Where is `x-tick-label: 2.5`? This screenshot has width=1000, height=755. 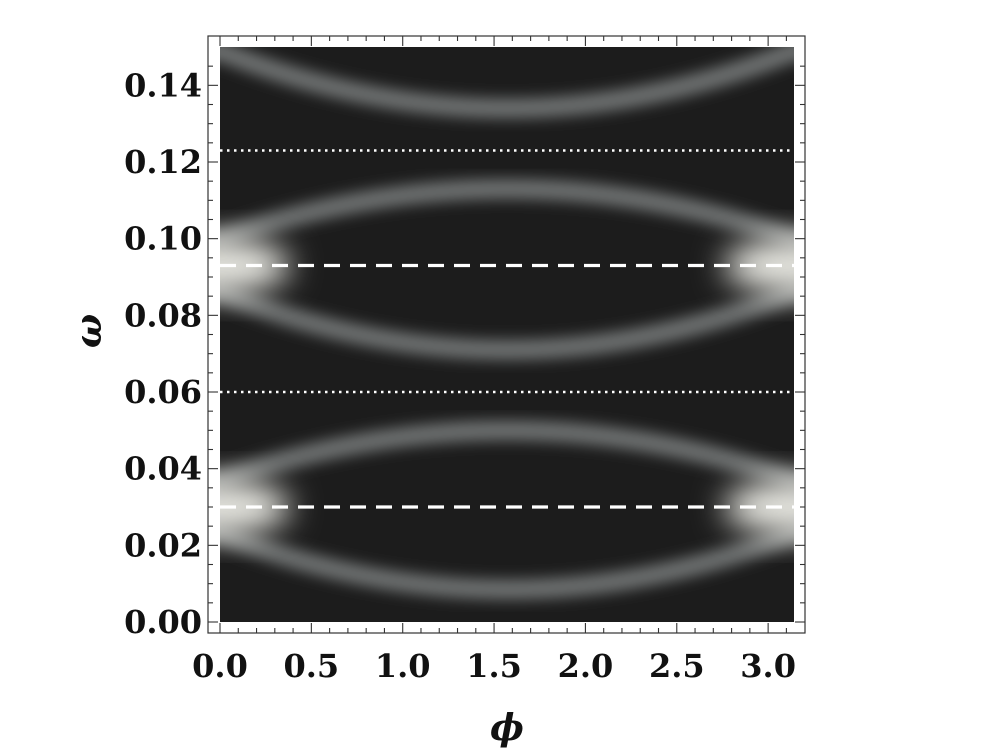 x-tick-label: 2.5 is located at coordinates (677, 666).